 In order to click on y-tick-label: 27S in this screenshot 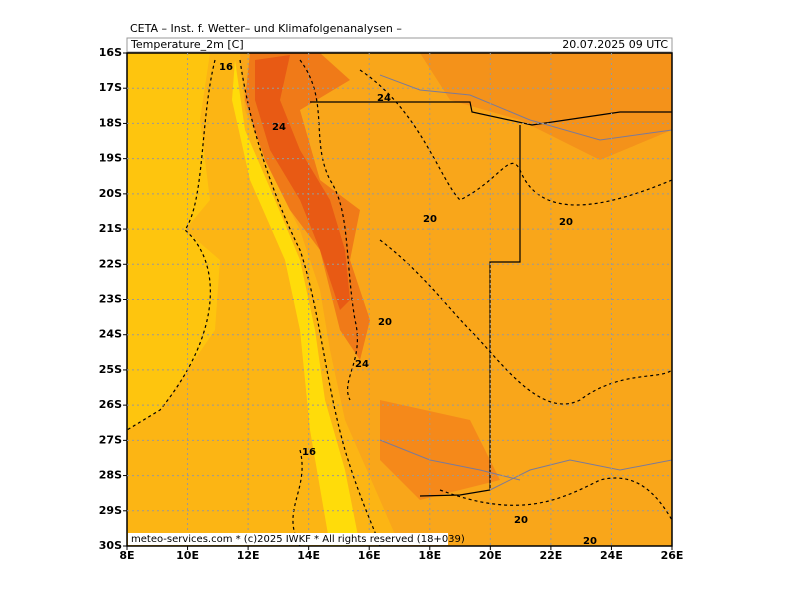, I will do `click(110, 439)`.